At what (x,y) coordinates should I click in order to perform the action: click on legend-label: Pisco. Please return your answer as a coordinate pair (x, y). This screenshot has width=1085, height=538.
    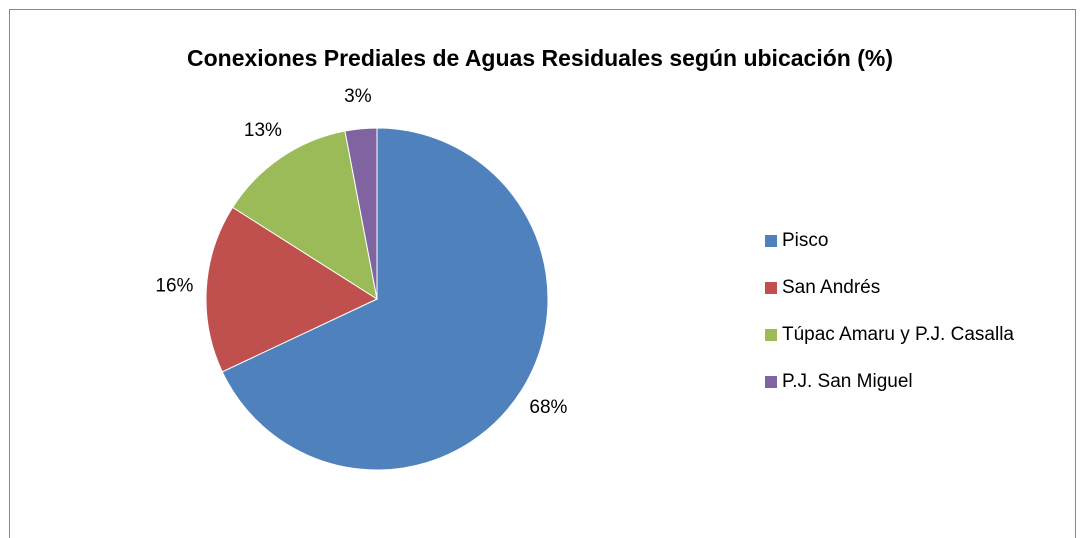
    Looking at the image, I should click on (805, 240).